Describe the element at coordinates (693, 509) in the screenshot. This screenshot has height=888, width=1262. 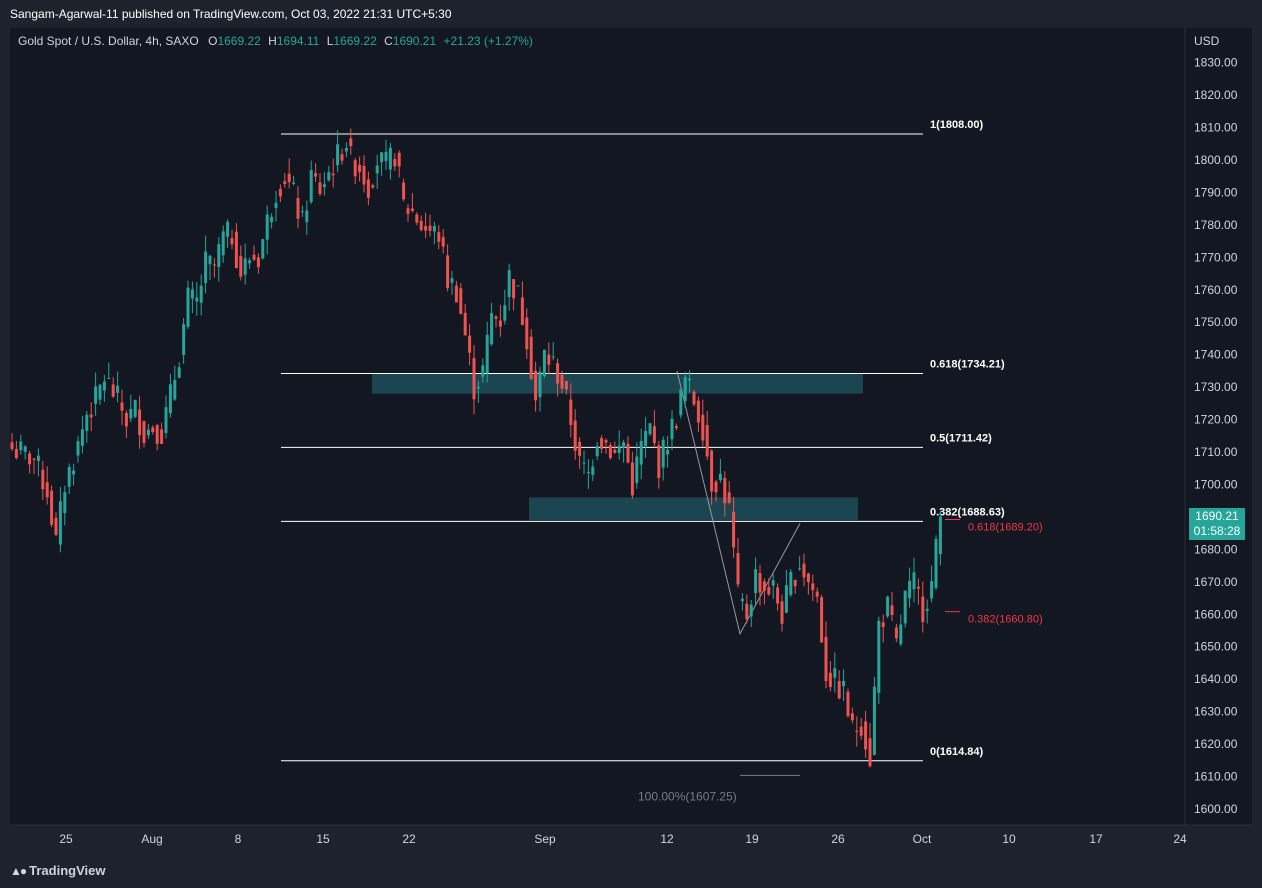
I see `price-zone` at that location.